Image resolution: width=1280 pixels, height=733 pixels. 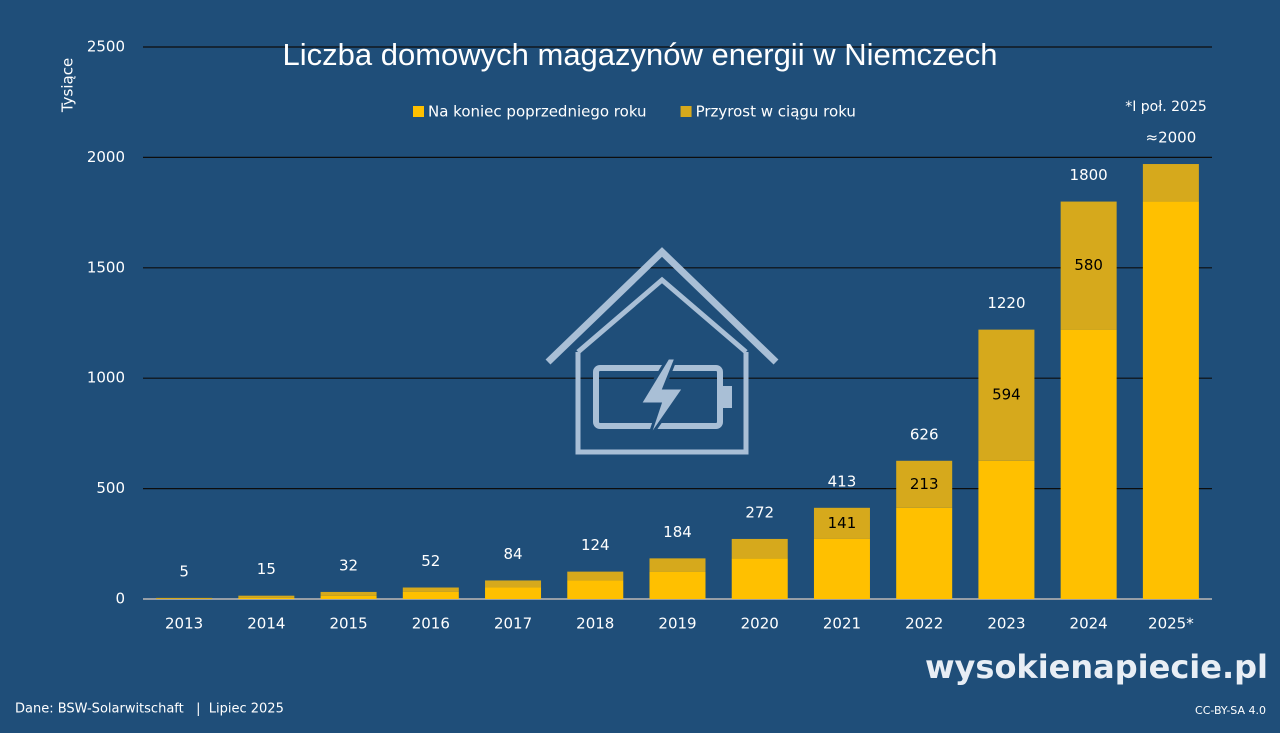 I want to click on y-tick-label: 500, so click(x=110, y=488).